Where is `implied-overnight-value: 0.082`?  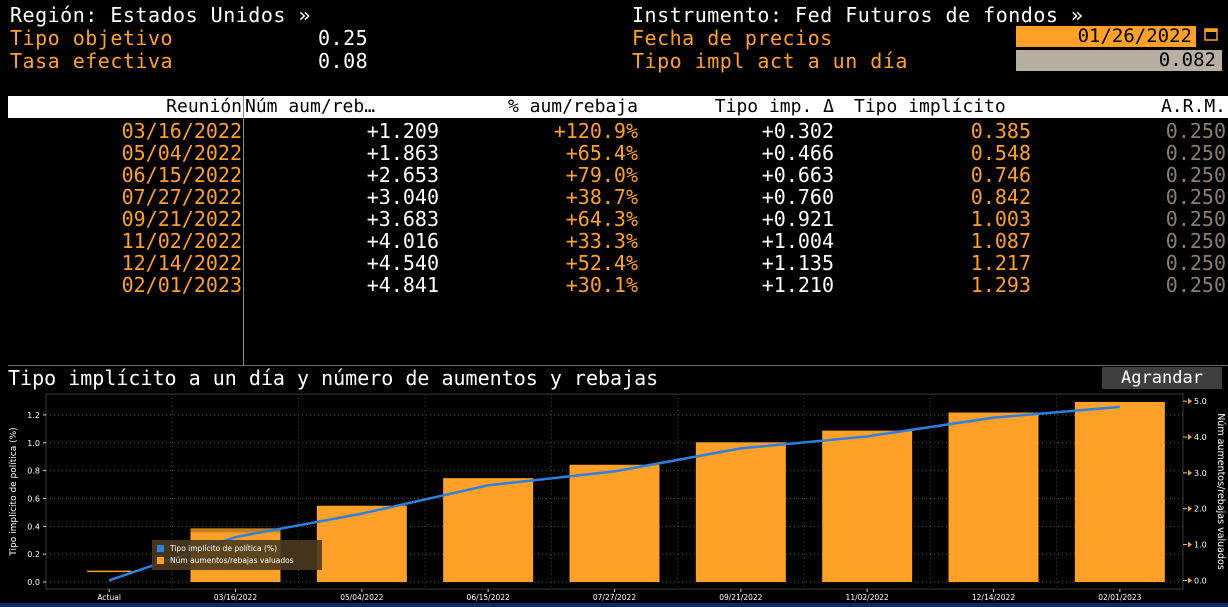 implied-overnight-value: 0.082 is located at coordinates (1119, 60).